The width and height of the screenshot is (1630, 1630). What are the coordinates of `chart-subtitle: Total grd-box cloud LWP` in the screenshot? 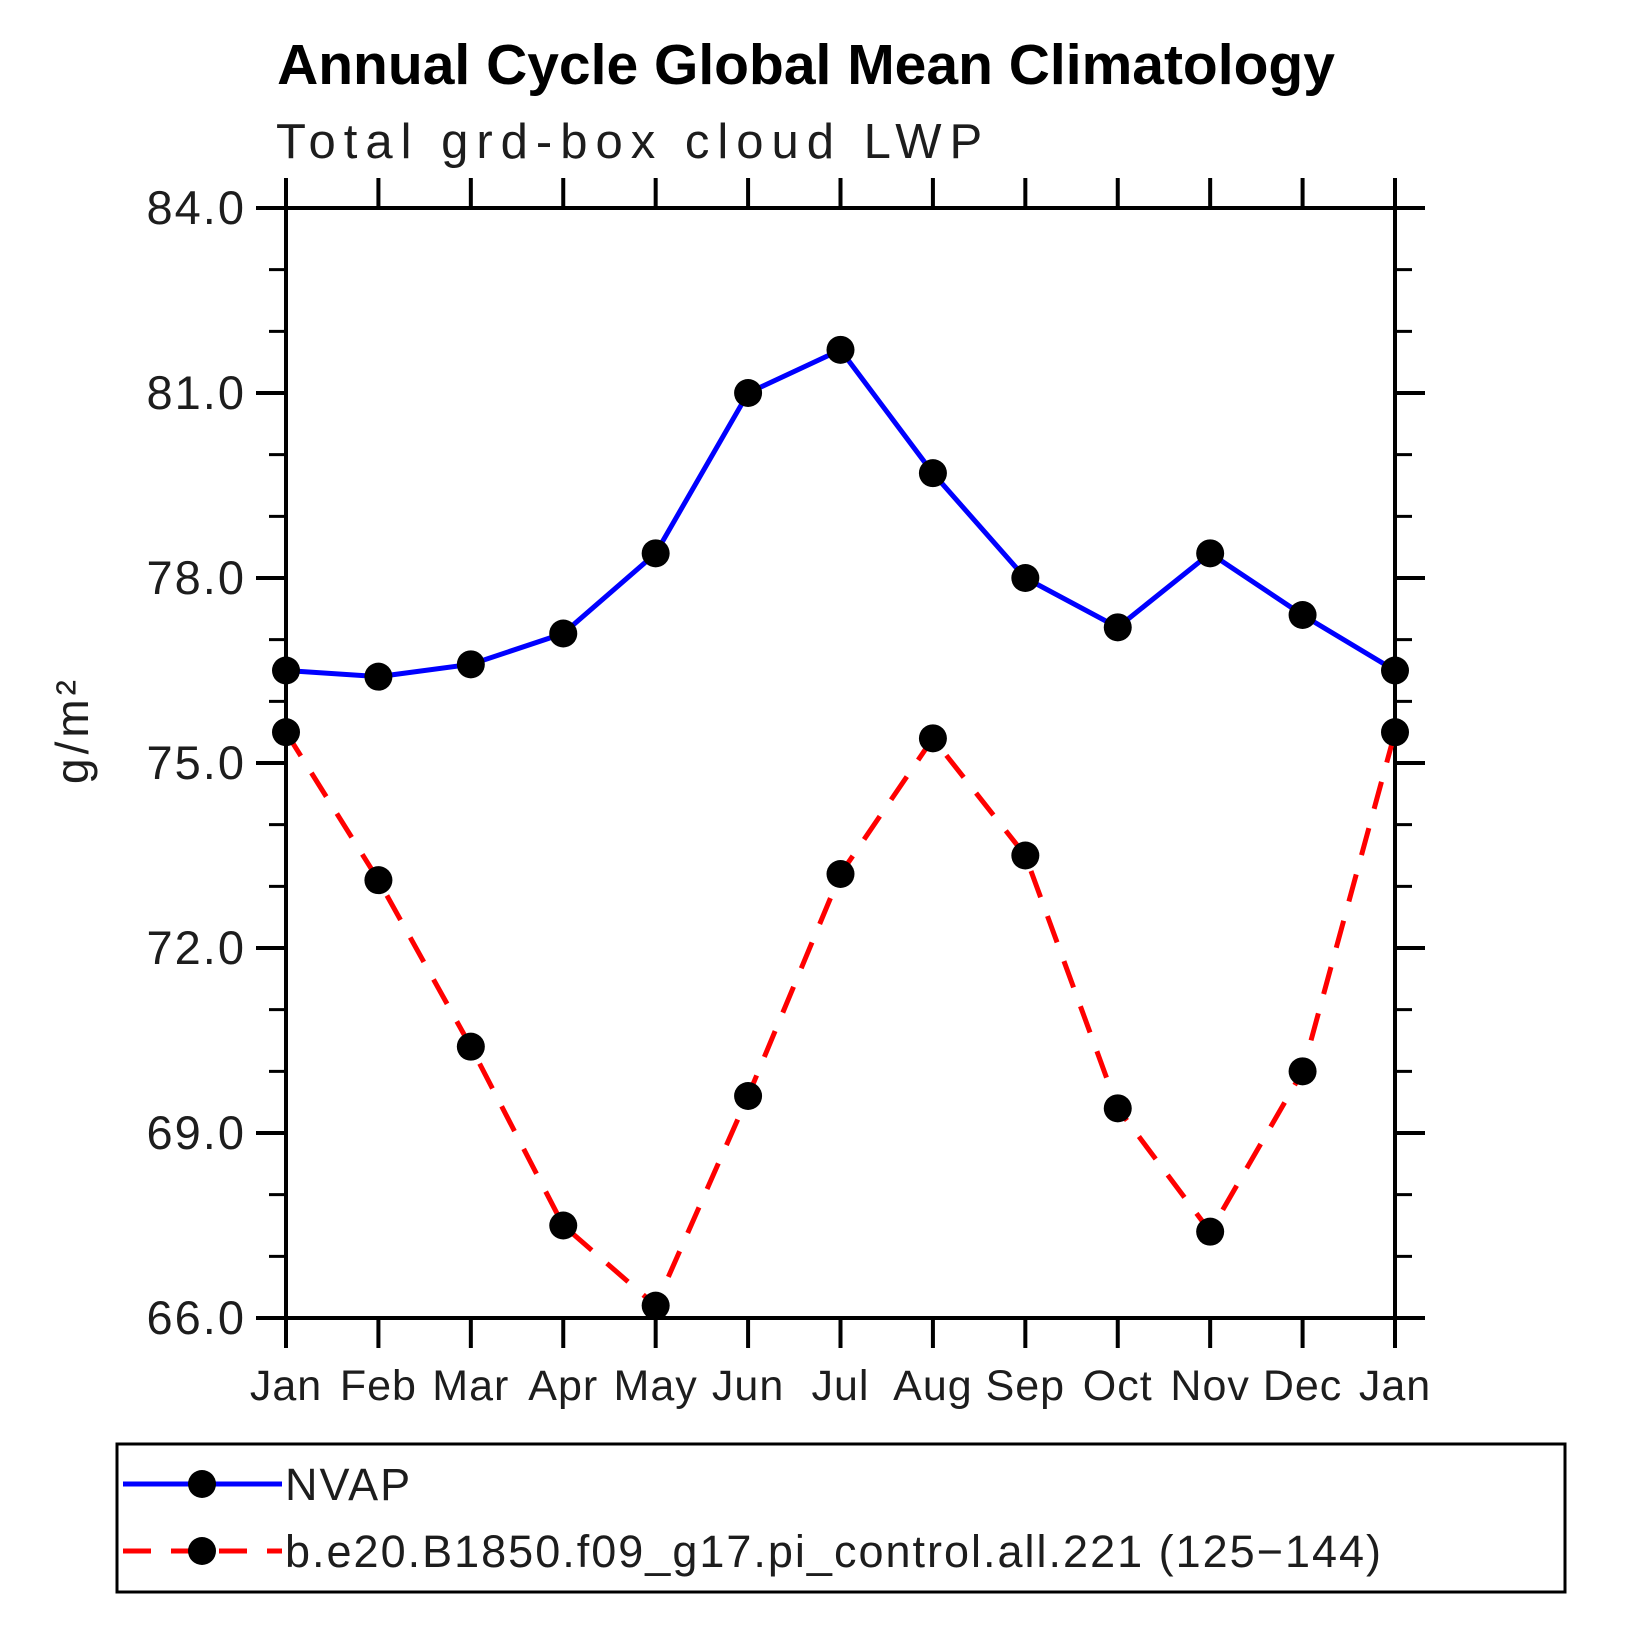 It's located at (633, 142).